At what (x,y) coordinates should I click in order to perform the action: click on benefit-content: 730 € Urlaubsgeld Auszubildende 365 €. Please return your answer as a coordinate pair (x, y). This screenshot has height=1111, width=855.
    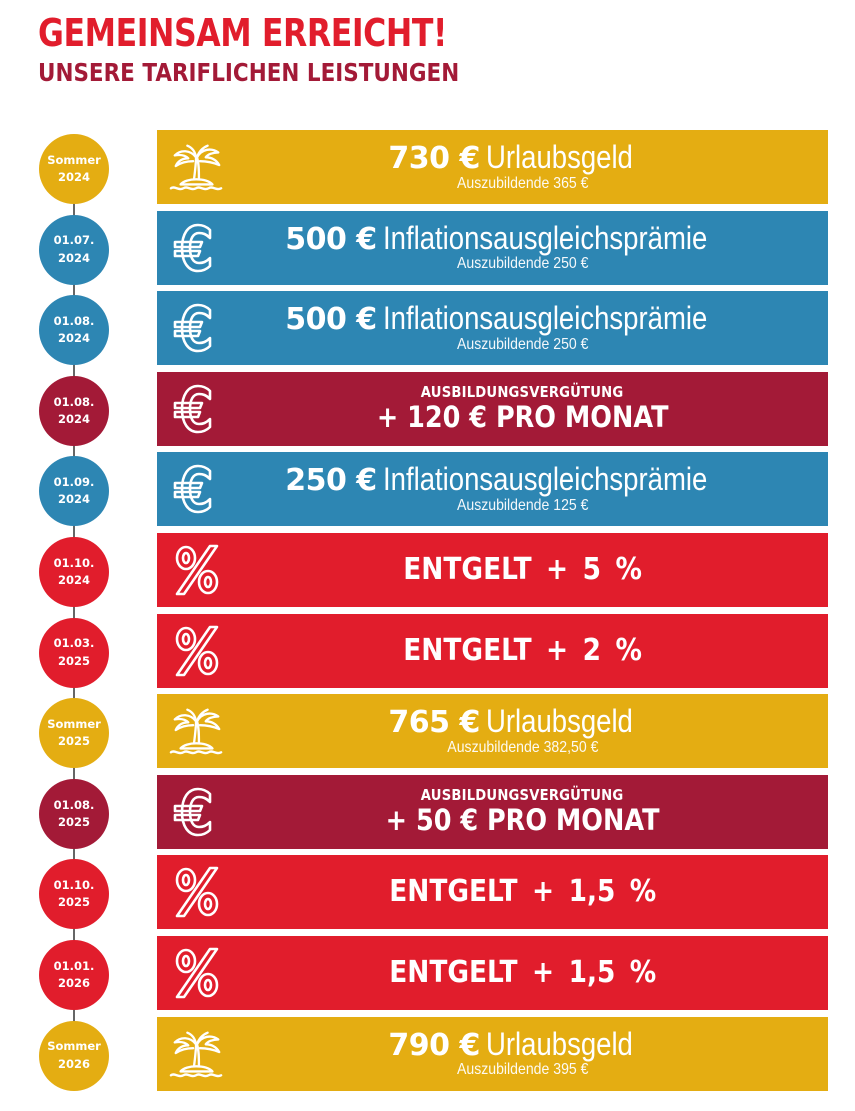
    Looking at the image, I should click on (522, 167).